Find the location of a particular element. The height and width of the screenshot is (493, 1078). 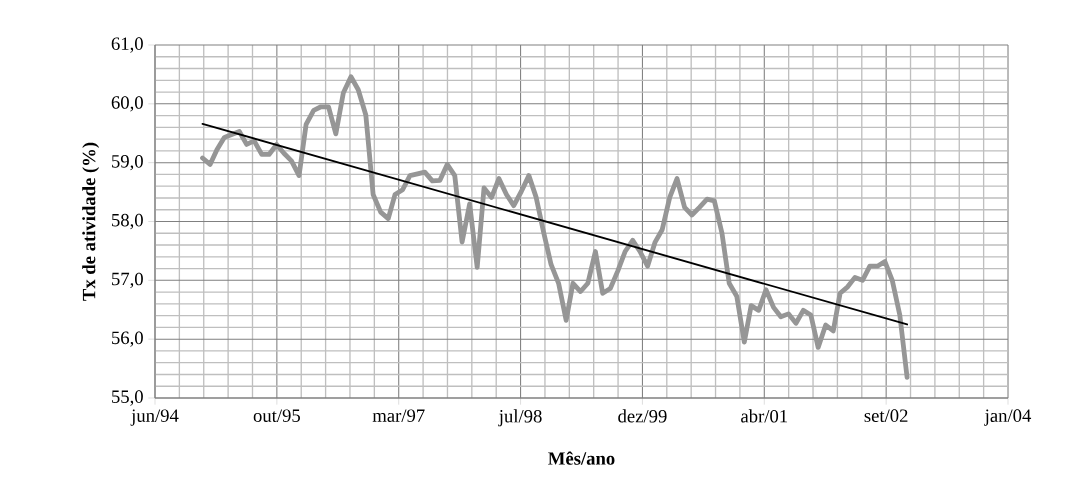

x-tick-label: jun/94 is located at coordinates (154, 417).